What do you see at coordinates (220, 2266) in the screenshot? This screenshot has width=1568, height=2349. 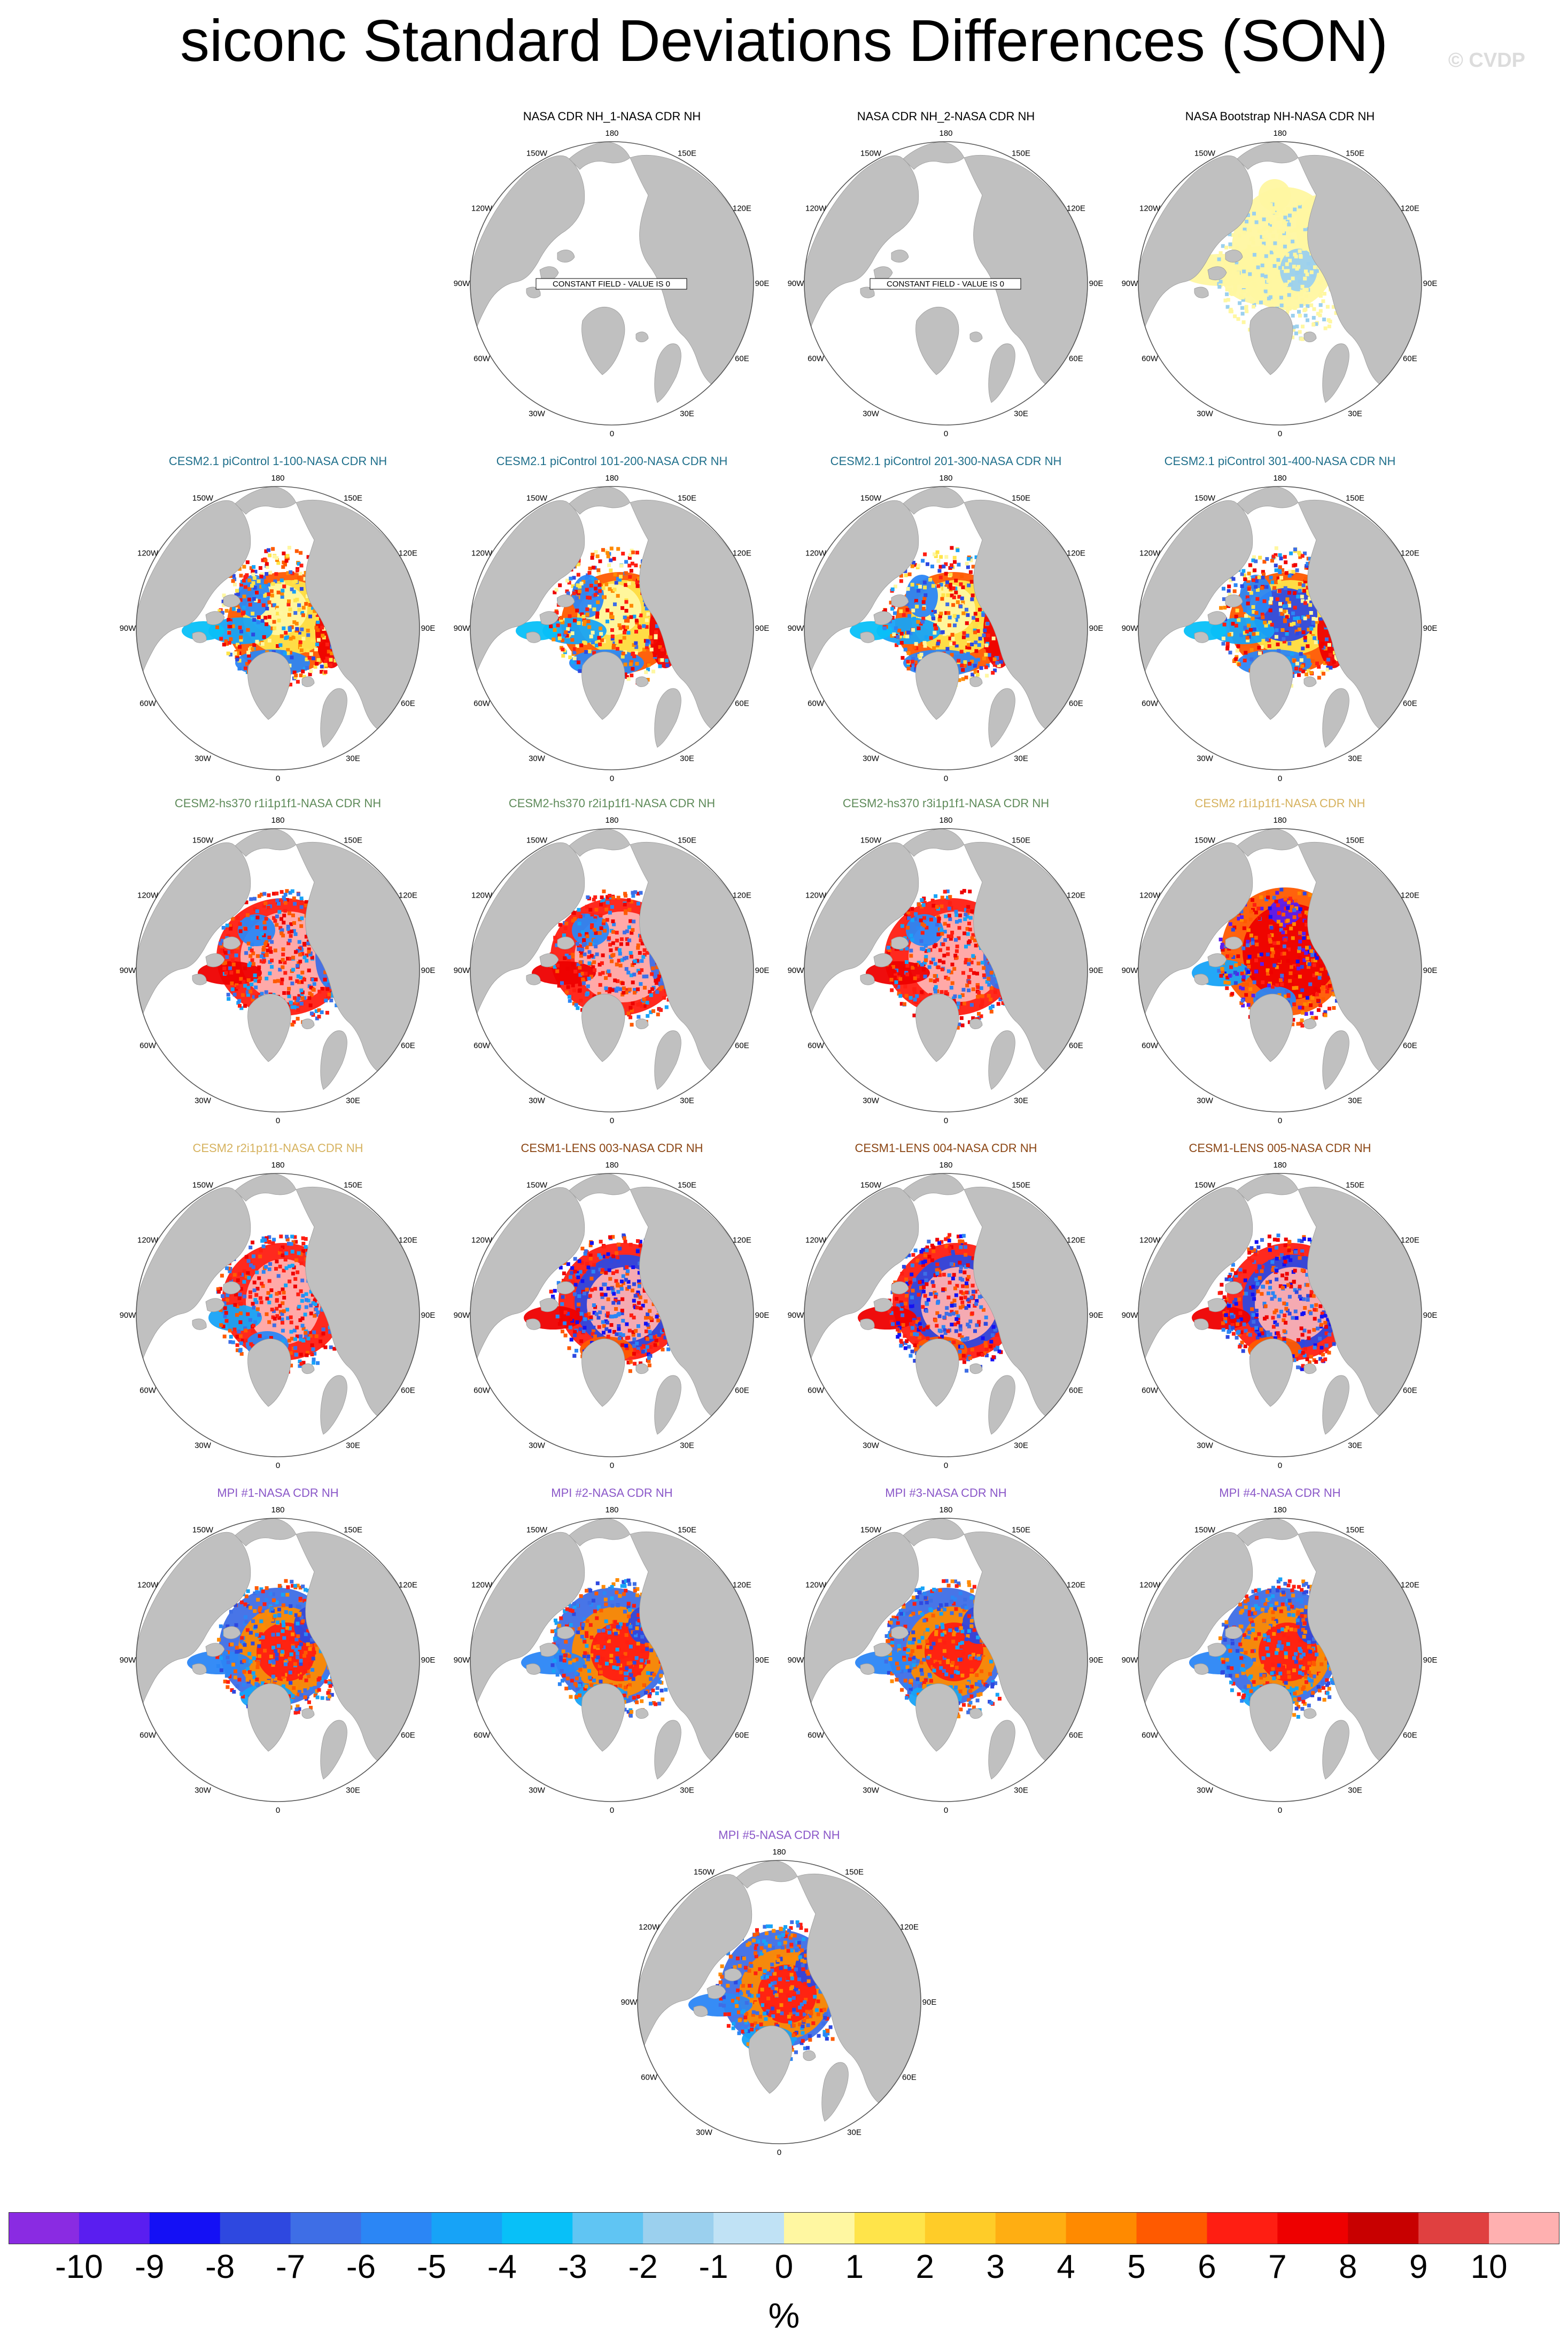 I see `colorbar-tick-label: -8` at bounding box center [220, 2266].